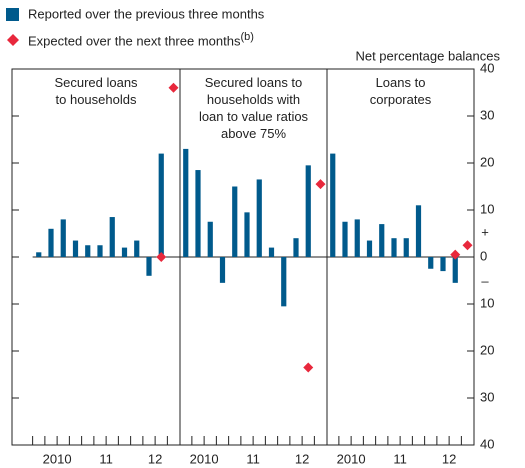  What do you see at coordinates (483, 255) in the screenshot?
I see `y-tick-label: 0` at bounding box center [483, 255].